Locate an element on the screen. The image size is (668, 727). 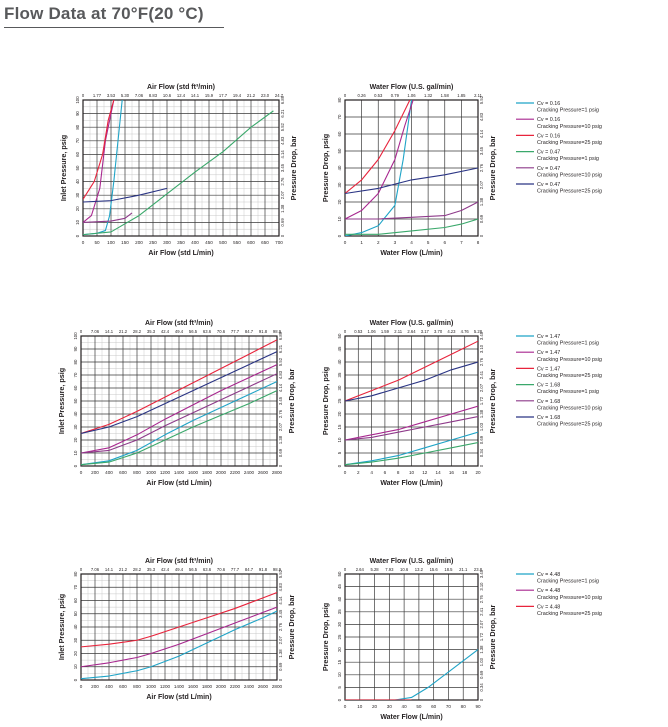
legend-cv-label: Cv = 1.68 is located at coordinates (548, 418).